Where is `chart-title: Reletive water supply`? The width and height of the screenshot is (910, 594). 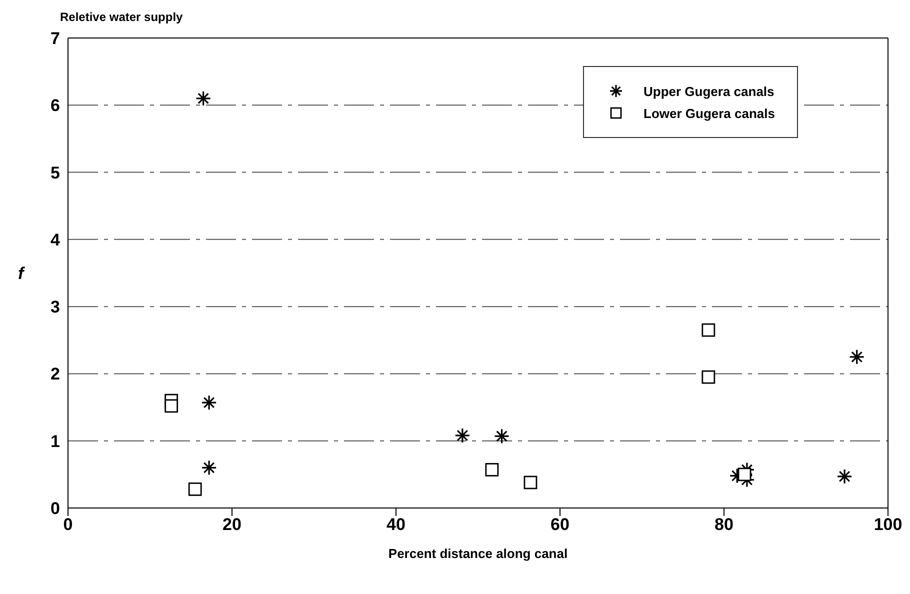 chart-title: Reletive water supply is located at coordinates (121, 17).